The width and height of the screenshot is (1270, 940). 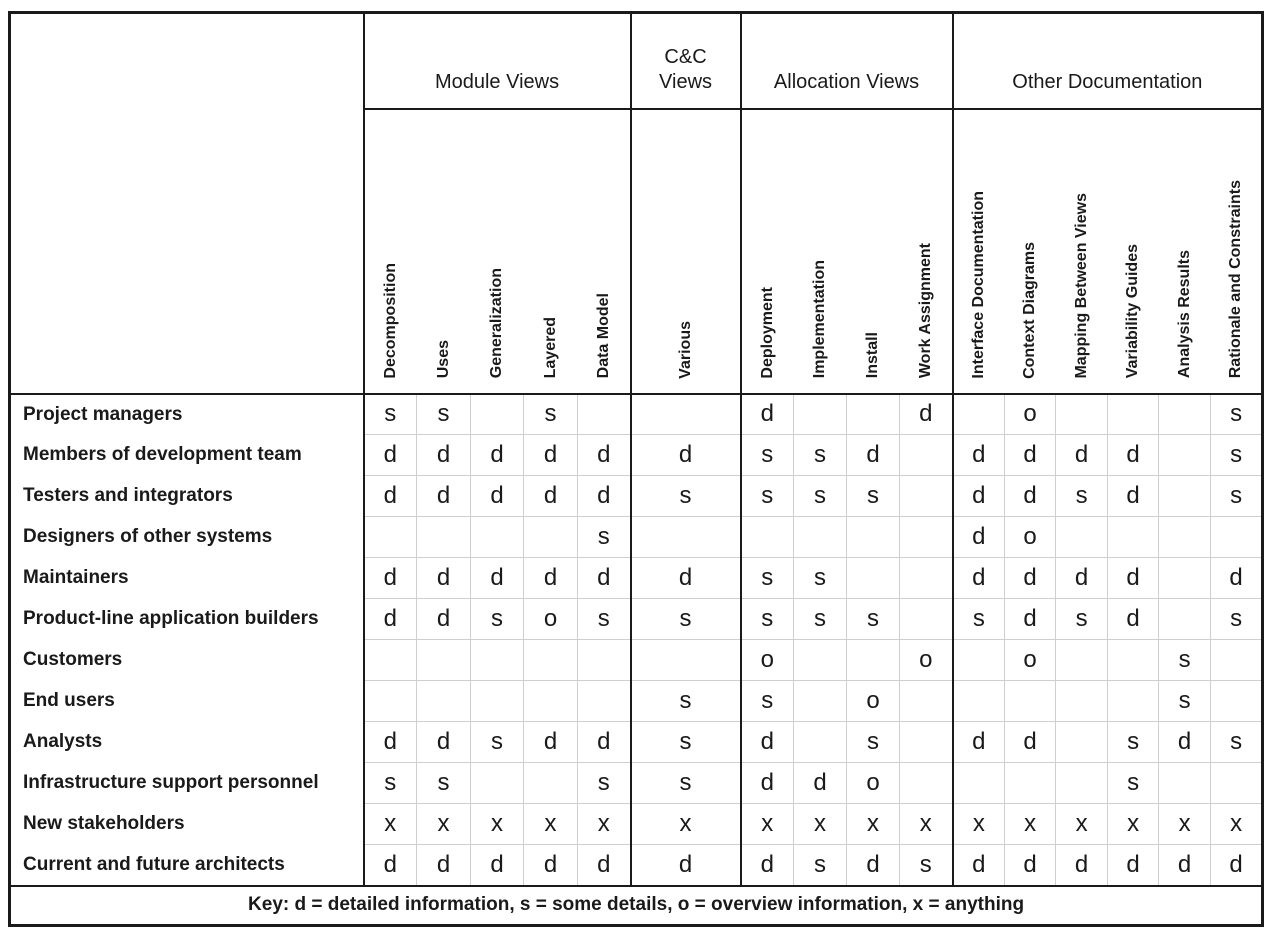 I want to click on column-header-layered: Layered, so click(x=551, y=251).